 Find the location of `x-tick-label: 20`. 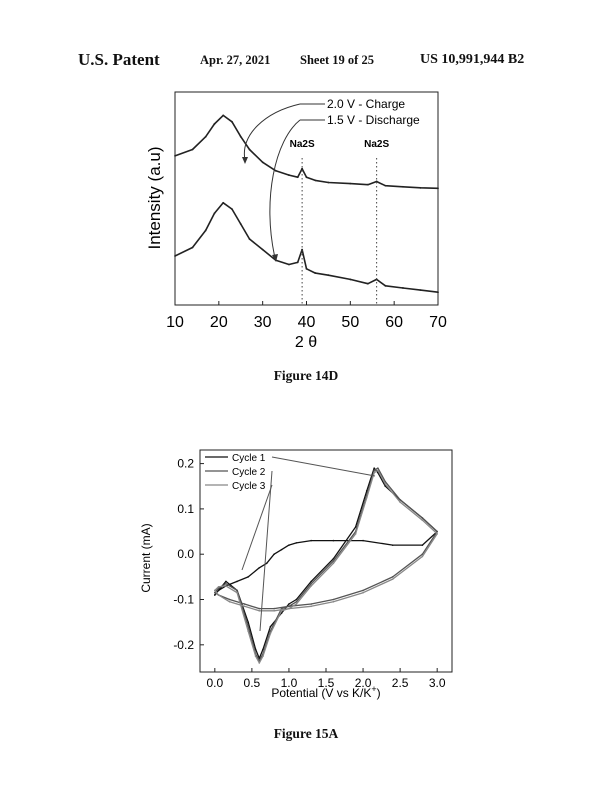

x-tick-label: 20 is located at coordinates (219, 322).